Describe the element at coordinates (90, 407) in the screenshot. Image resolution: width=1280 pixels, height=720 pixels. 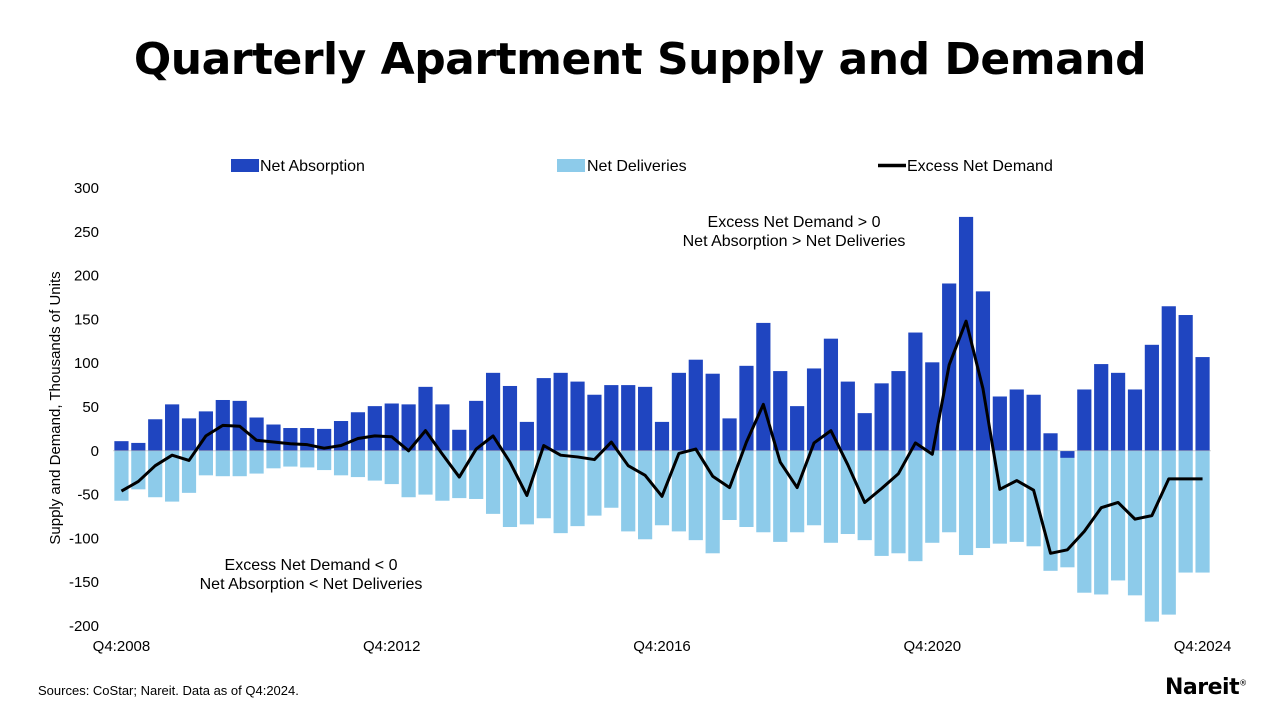
I see `y-tick-label: 50` at that location.